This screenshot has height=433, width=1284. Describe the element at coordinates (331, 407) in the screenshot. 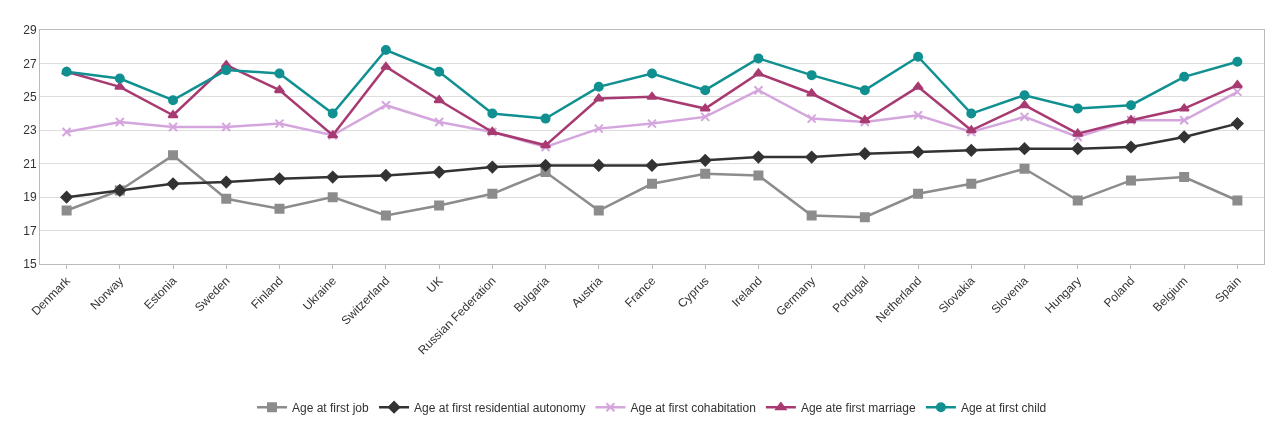

I see `legend-label: Age at first job` at that location.